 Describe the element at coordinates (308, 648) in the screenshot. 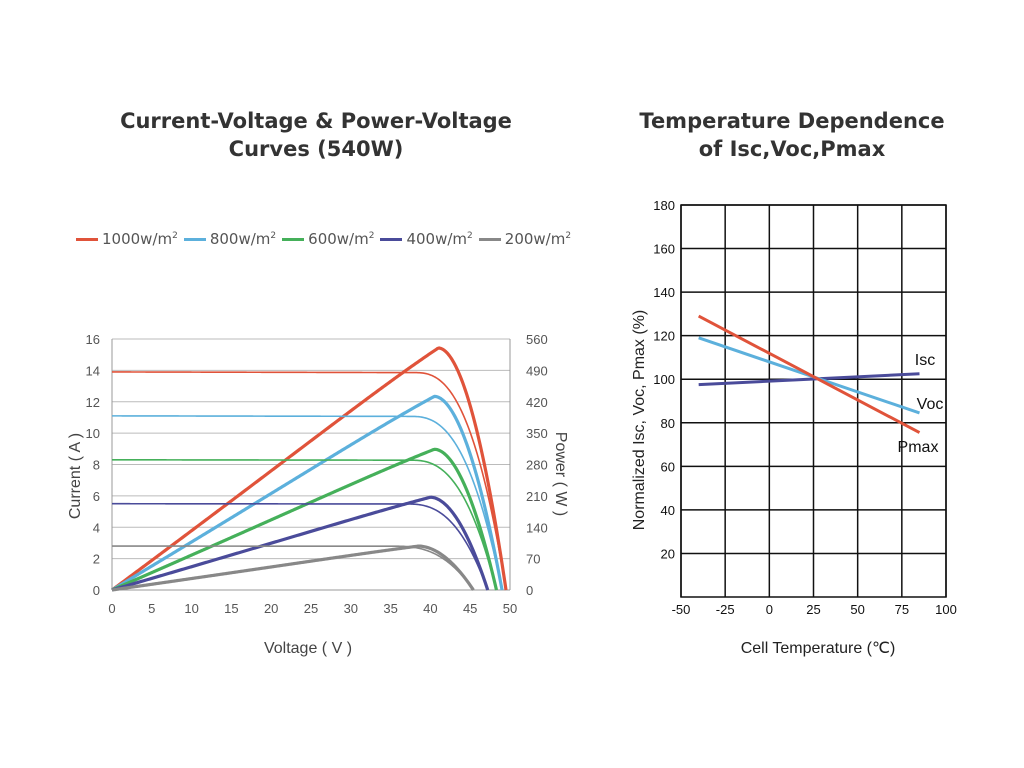

I see `iv-x-axis-label: Voltage ( V )` at that location.